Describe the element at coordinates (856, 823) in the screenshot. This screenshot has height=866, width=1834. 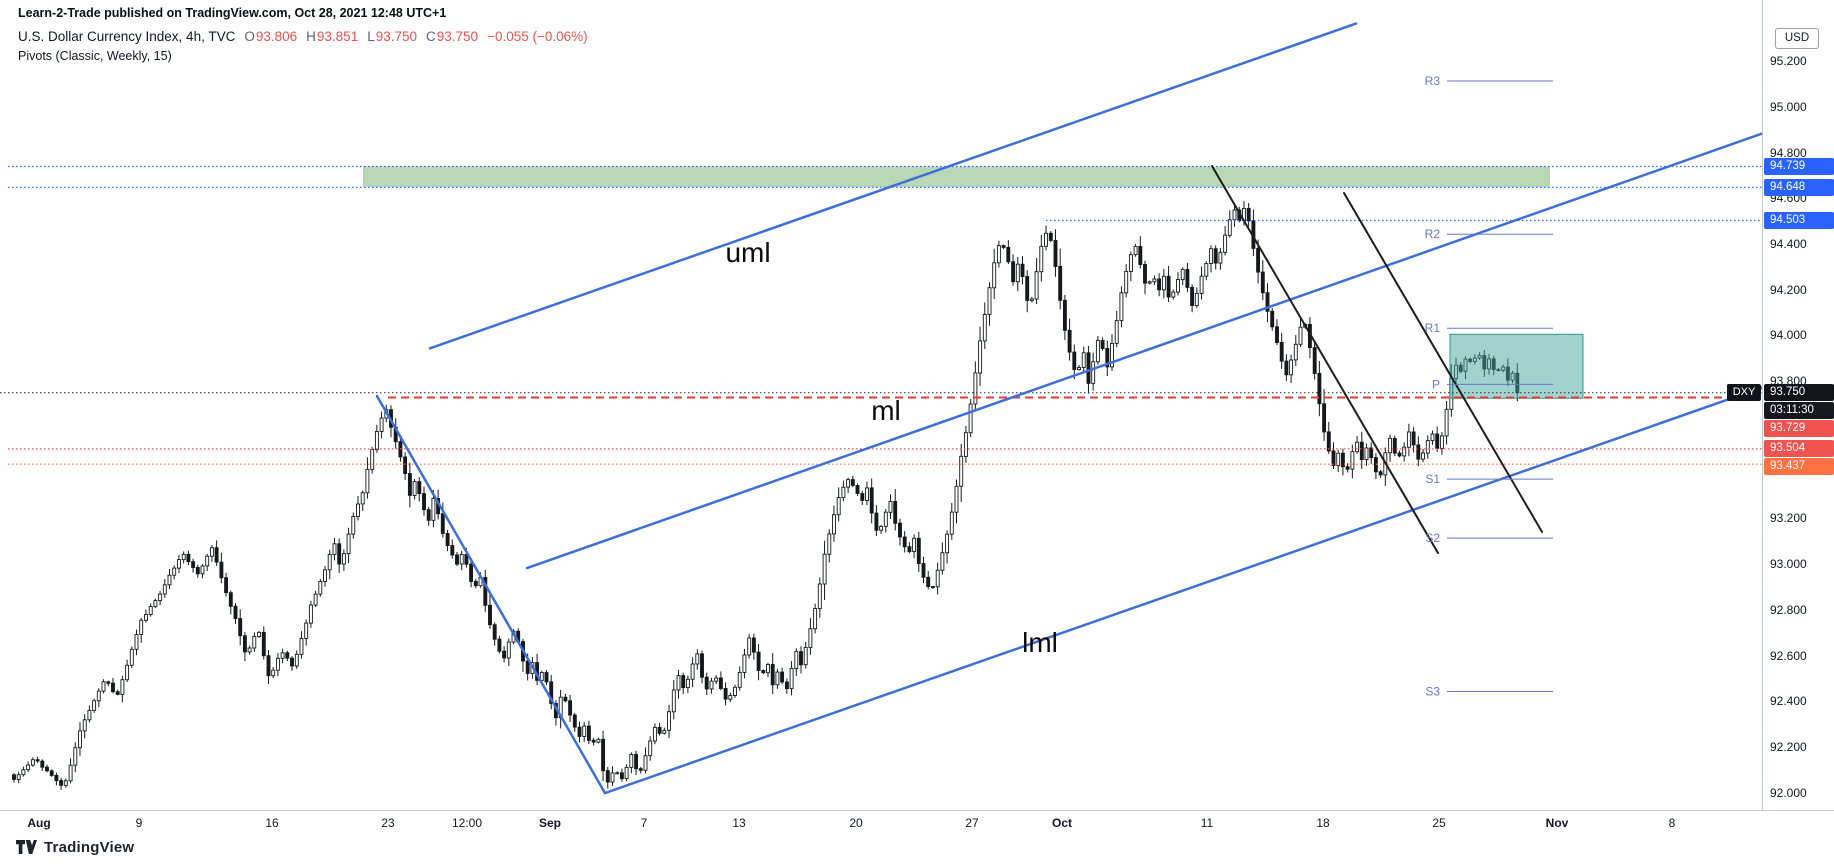
I see `time-tick-20: 20` at that location.